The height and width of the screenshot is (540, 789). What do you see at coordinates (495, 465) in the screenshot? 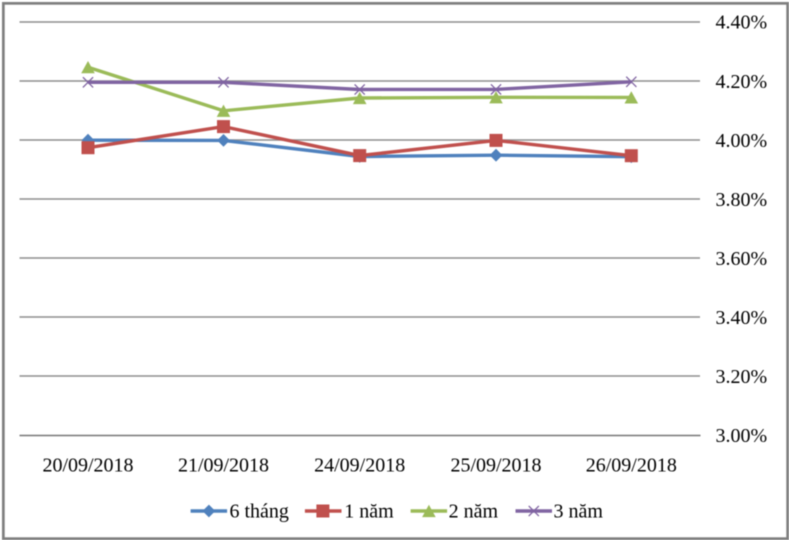
I see `svg-text: 25/09/2018` at bounding box center [495, 465].